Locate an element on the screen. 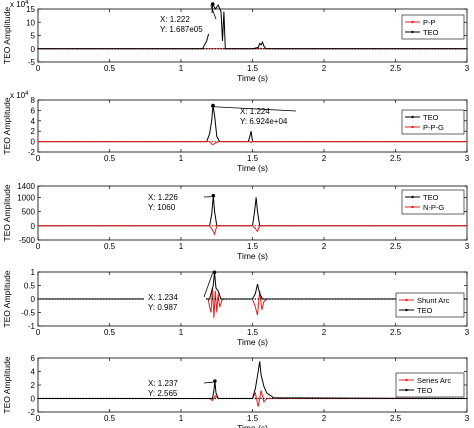 This screenshot has width=474, height=428. y-tick-label: 8 is located at coordinates (33, 100).